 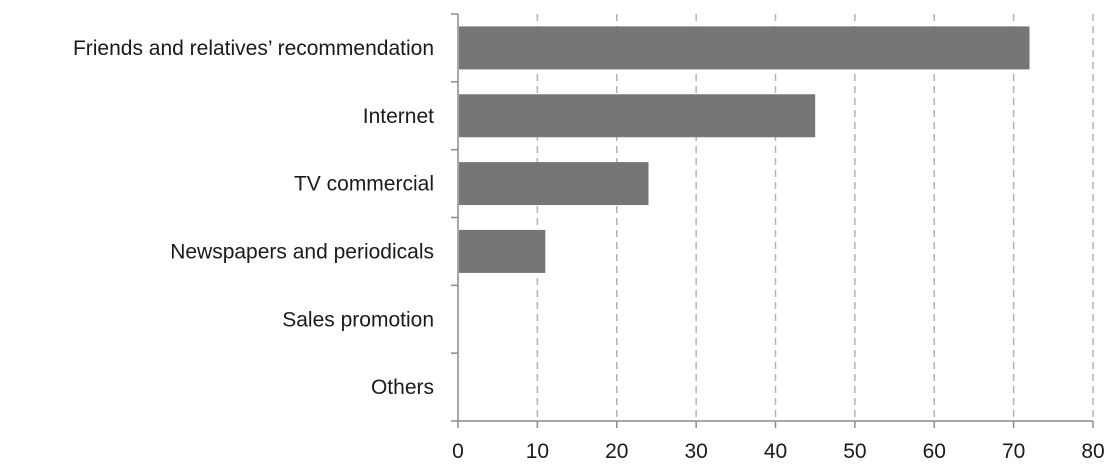 I want to click on x-tick-labels: 0 10 20 30 40 50 60 70 80, so click(x=778, y=451).